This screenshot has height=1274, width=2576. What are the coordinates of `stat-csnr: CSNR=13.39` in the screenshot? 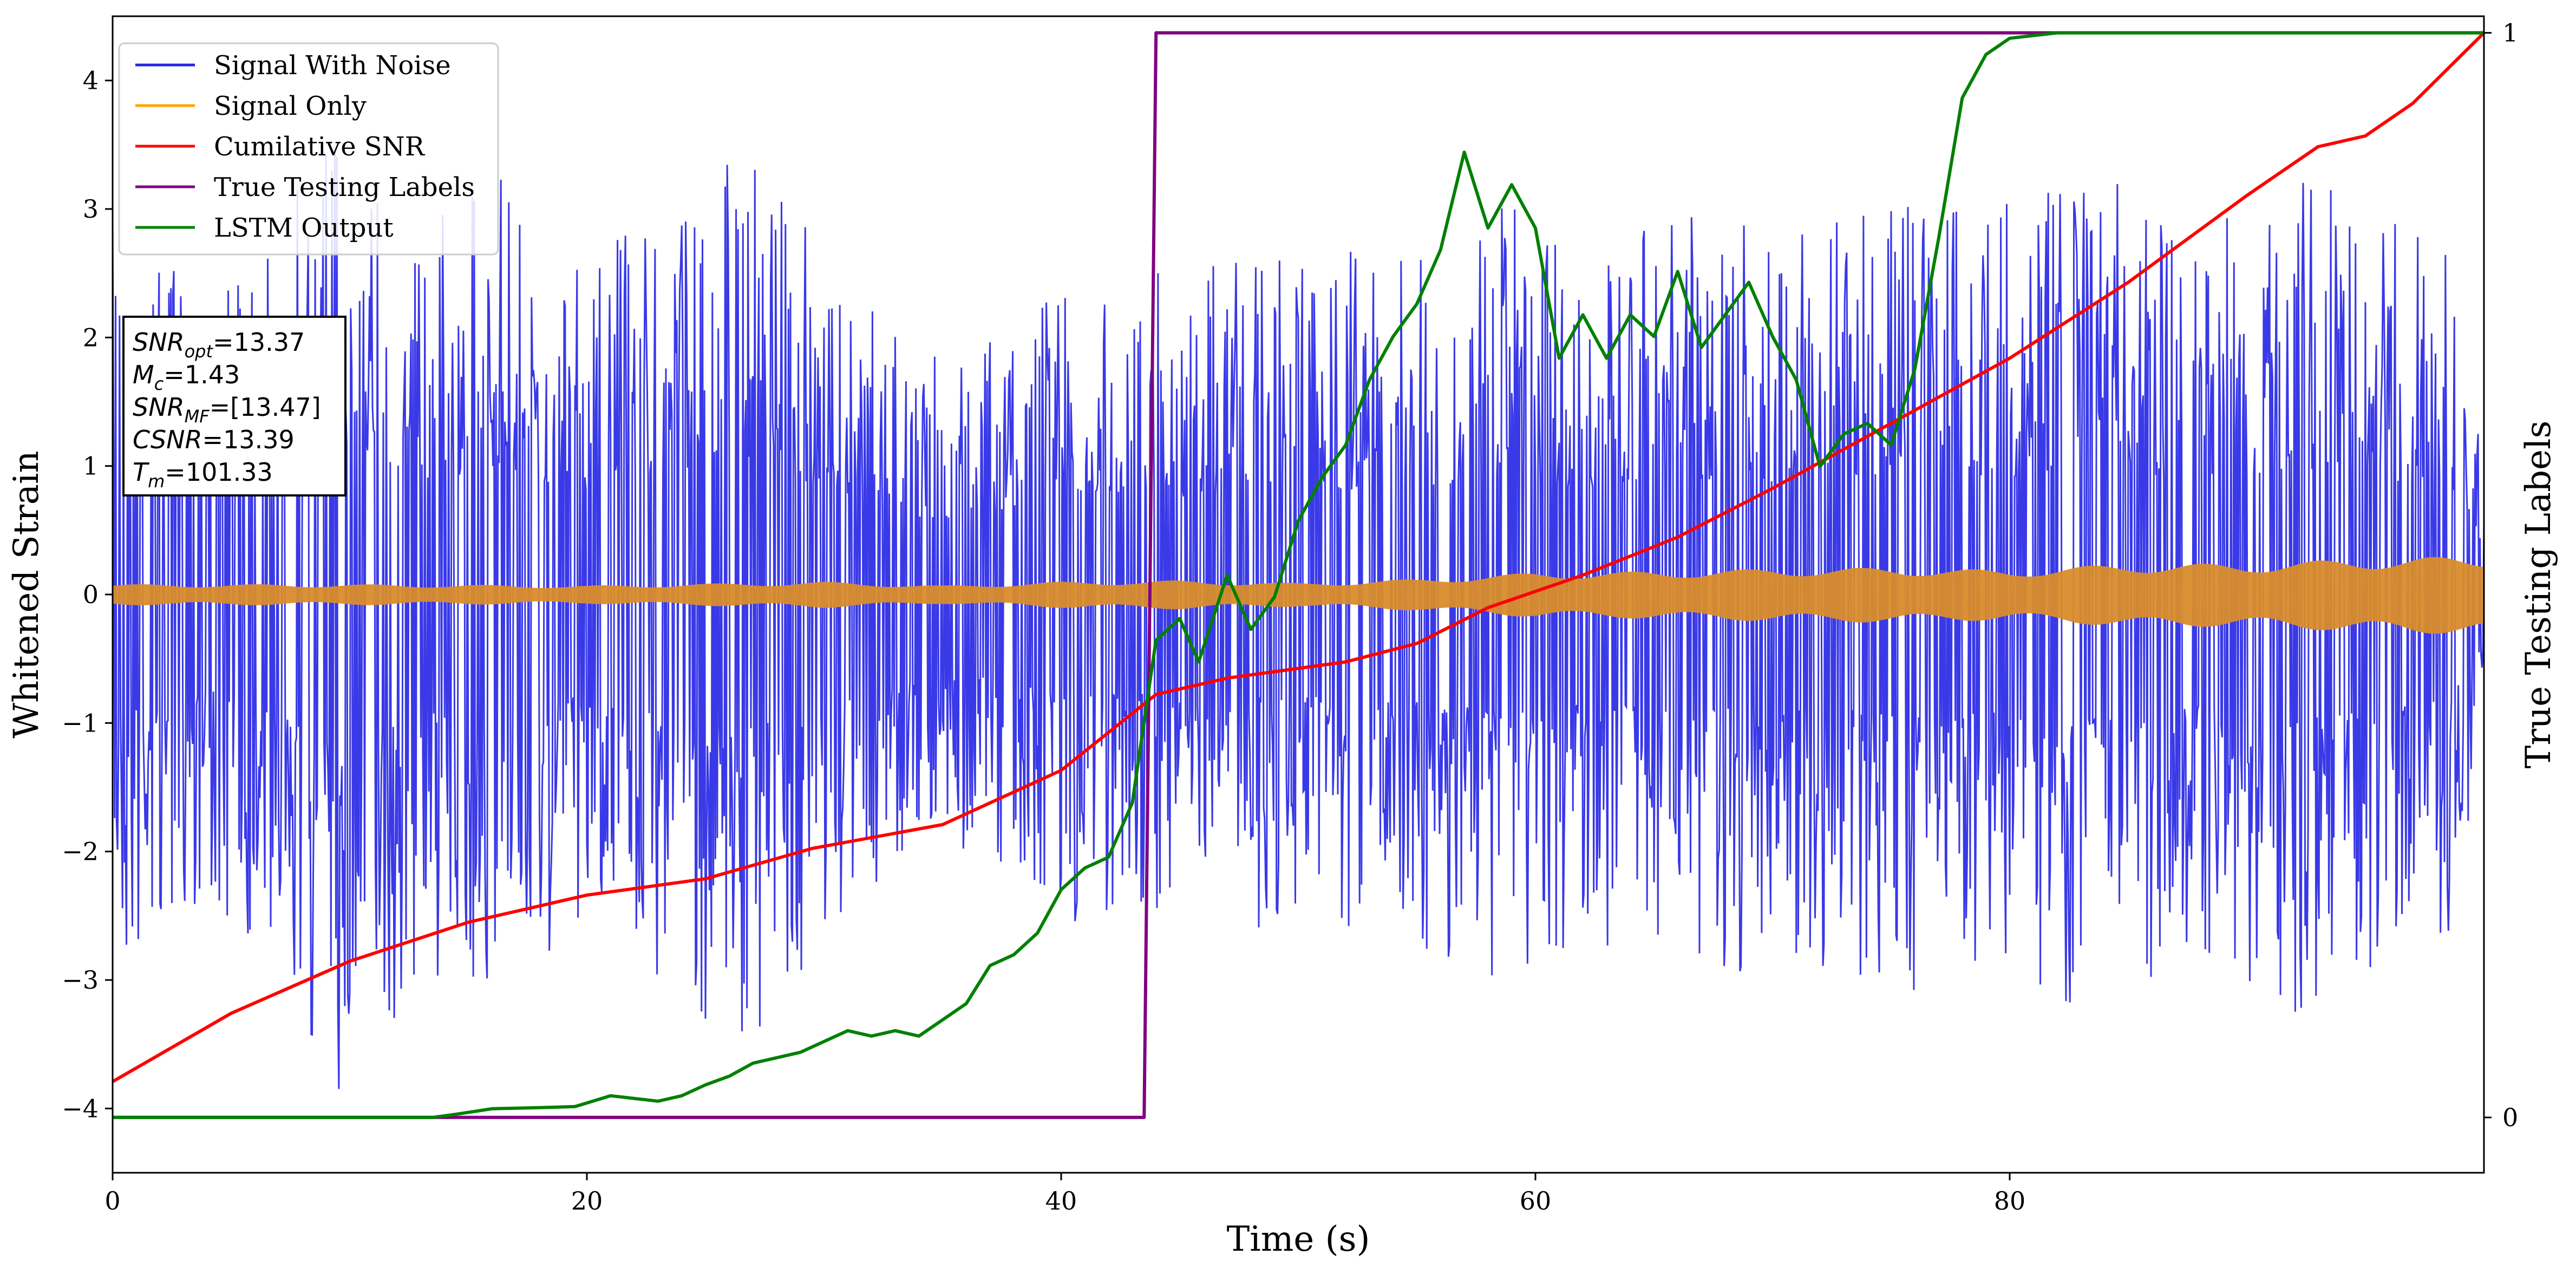 It's located at (214, 439).